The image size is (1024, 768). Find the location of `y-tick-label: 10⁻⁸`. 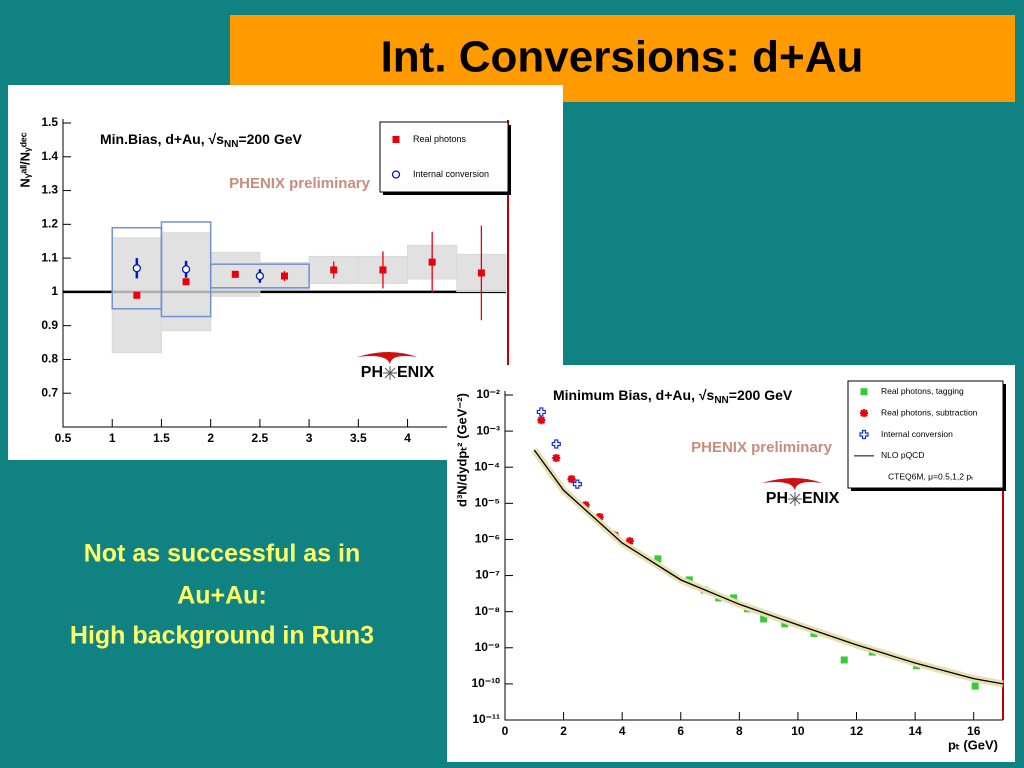

y-tick-label: 10⁻⁸ is located at coordinates (487, 611).